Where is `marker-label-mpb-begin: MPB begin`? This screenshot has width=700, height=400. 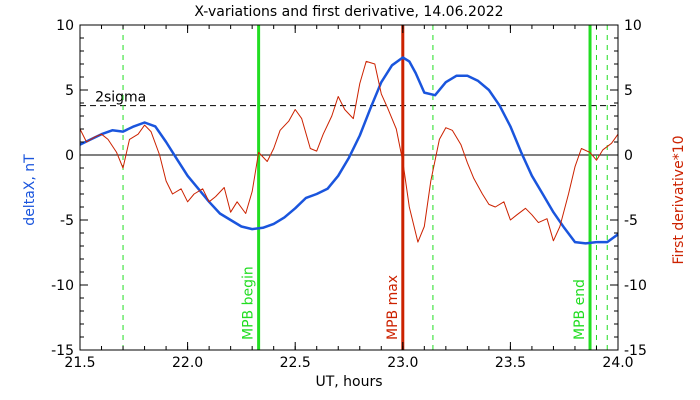
marker-label-mpb-begin: MPB begin is located at coordinates (249, 303).